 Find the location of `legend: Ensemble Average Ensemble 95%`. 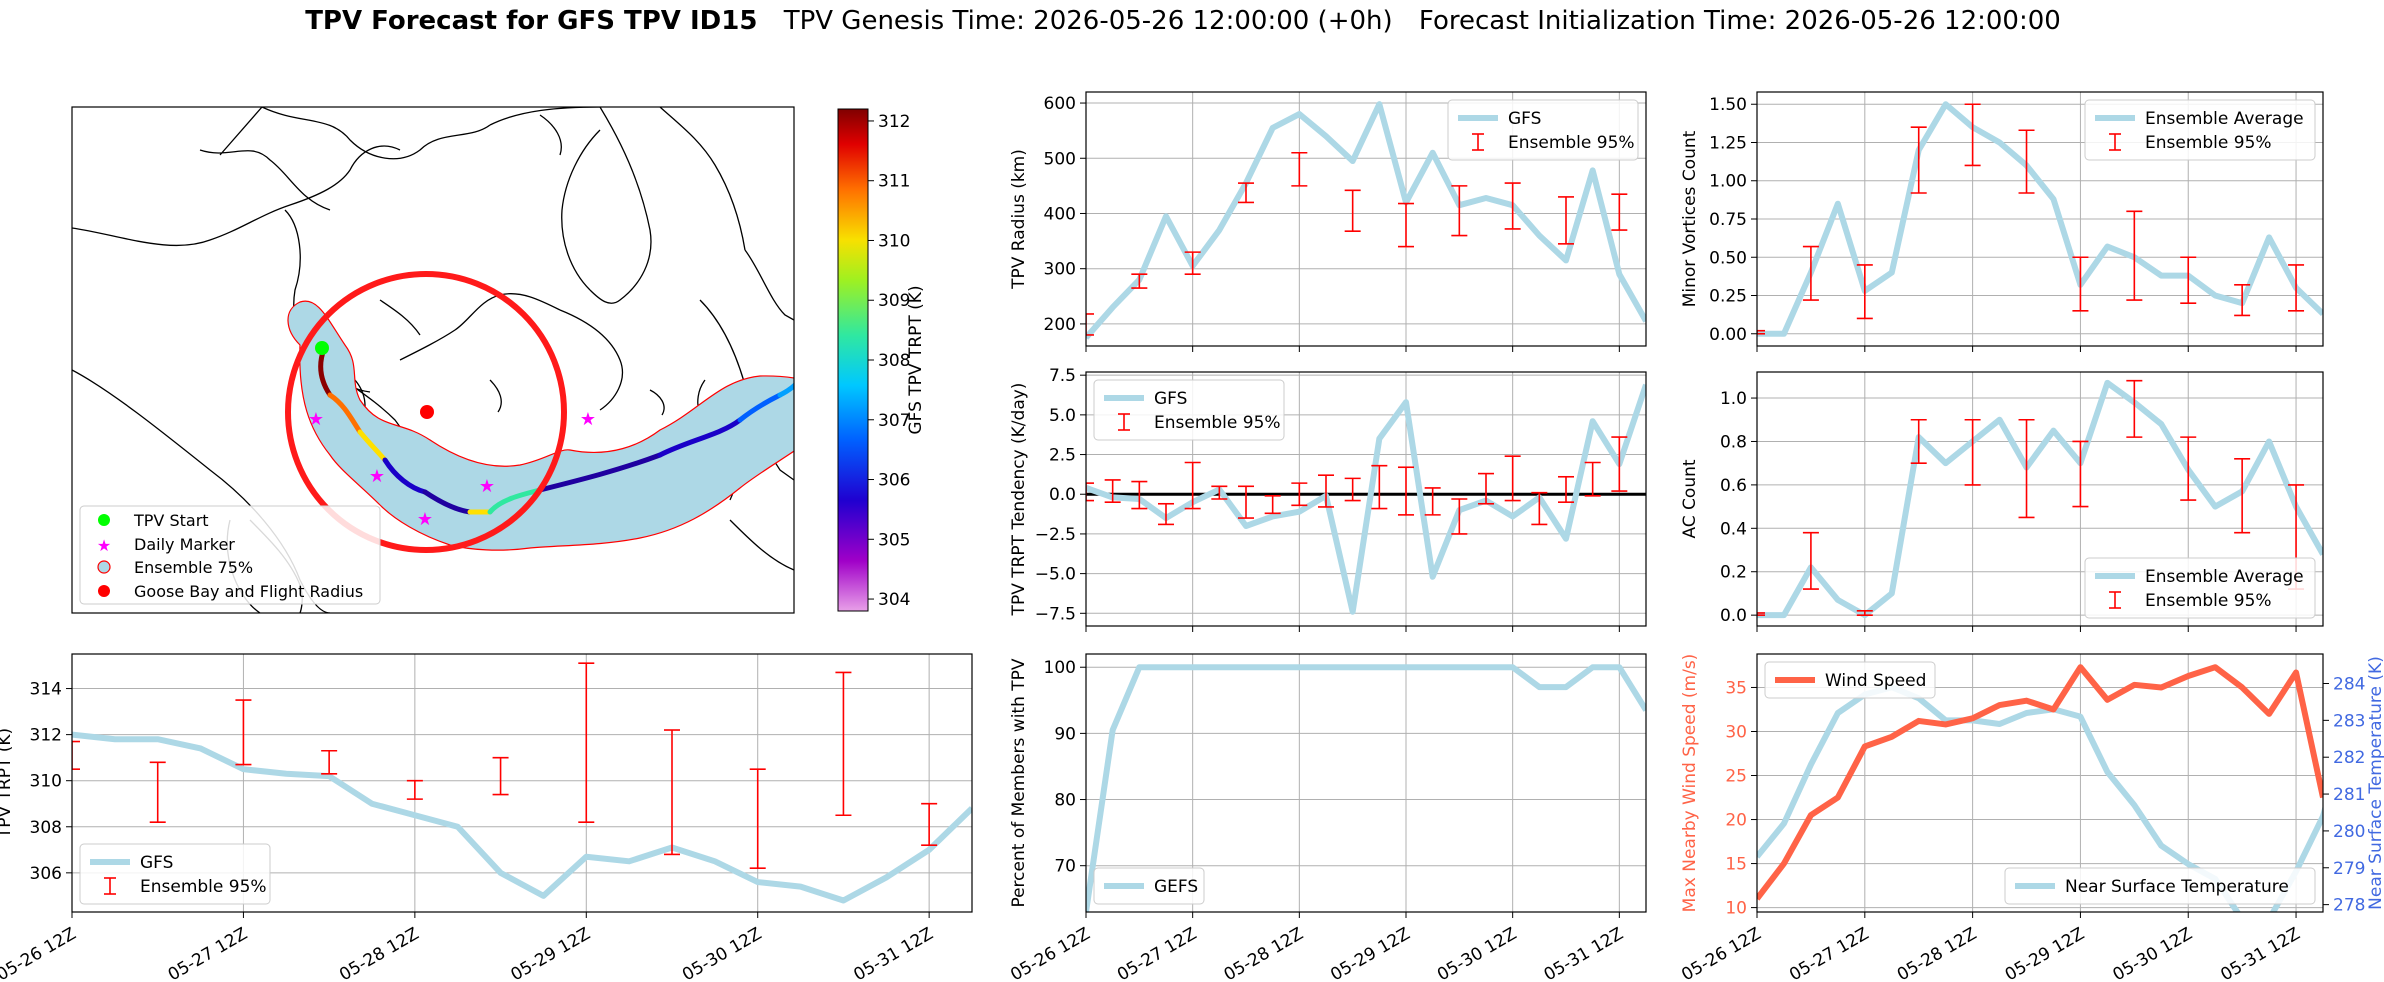

legend: Ensemble Average Ensemble 95% is located at coordinates (2200, 588).